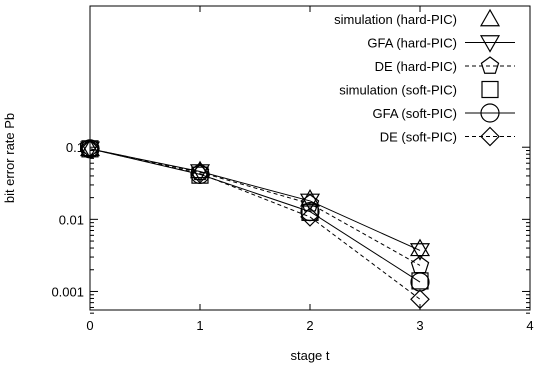 The image size is (535, 371). I want to click on y-tick-label: 0.001, so click(67, 291).